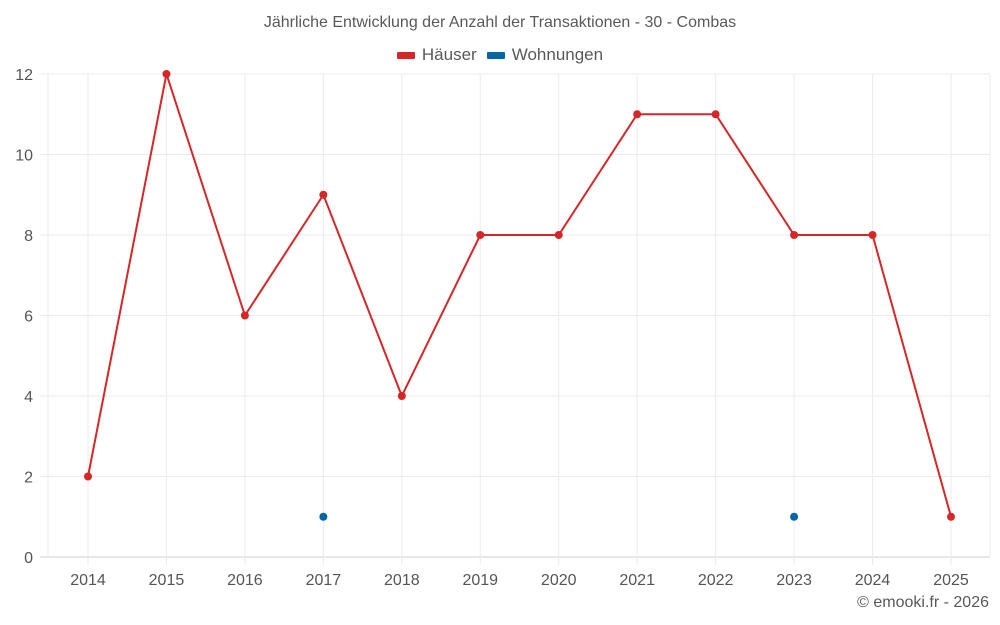 This screenshot has width=1000, height=625. What do you see at coordinates (951, 580) in the screenshot?
I see `x-tick-label: 2025` at bounding box center [951, 580].